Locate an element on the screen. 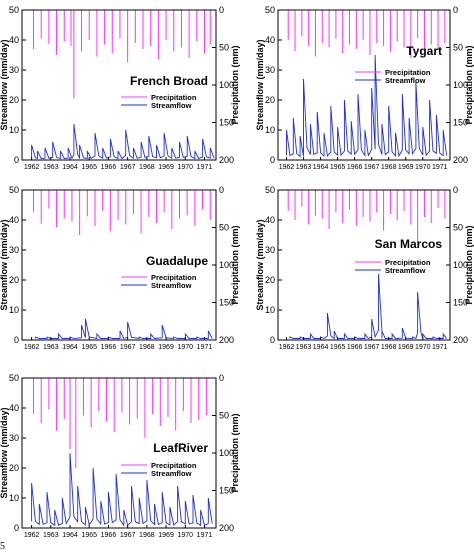 The width and height of the screenshot is (474, 554). chart-title: LeafRiver is located at coordinates (180, 448).